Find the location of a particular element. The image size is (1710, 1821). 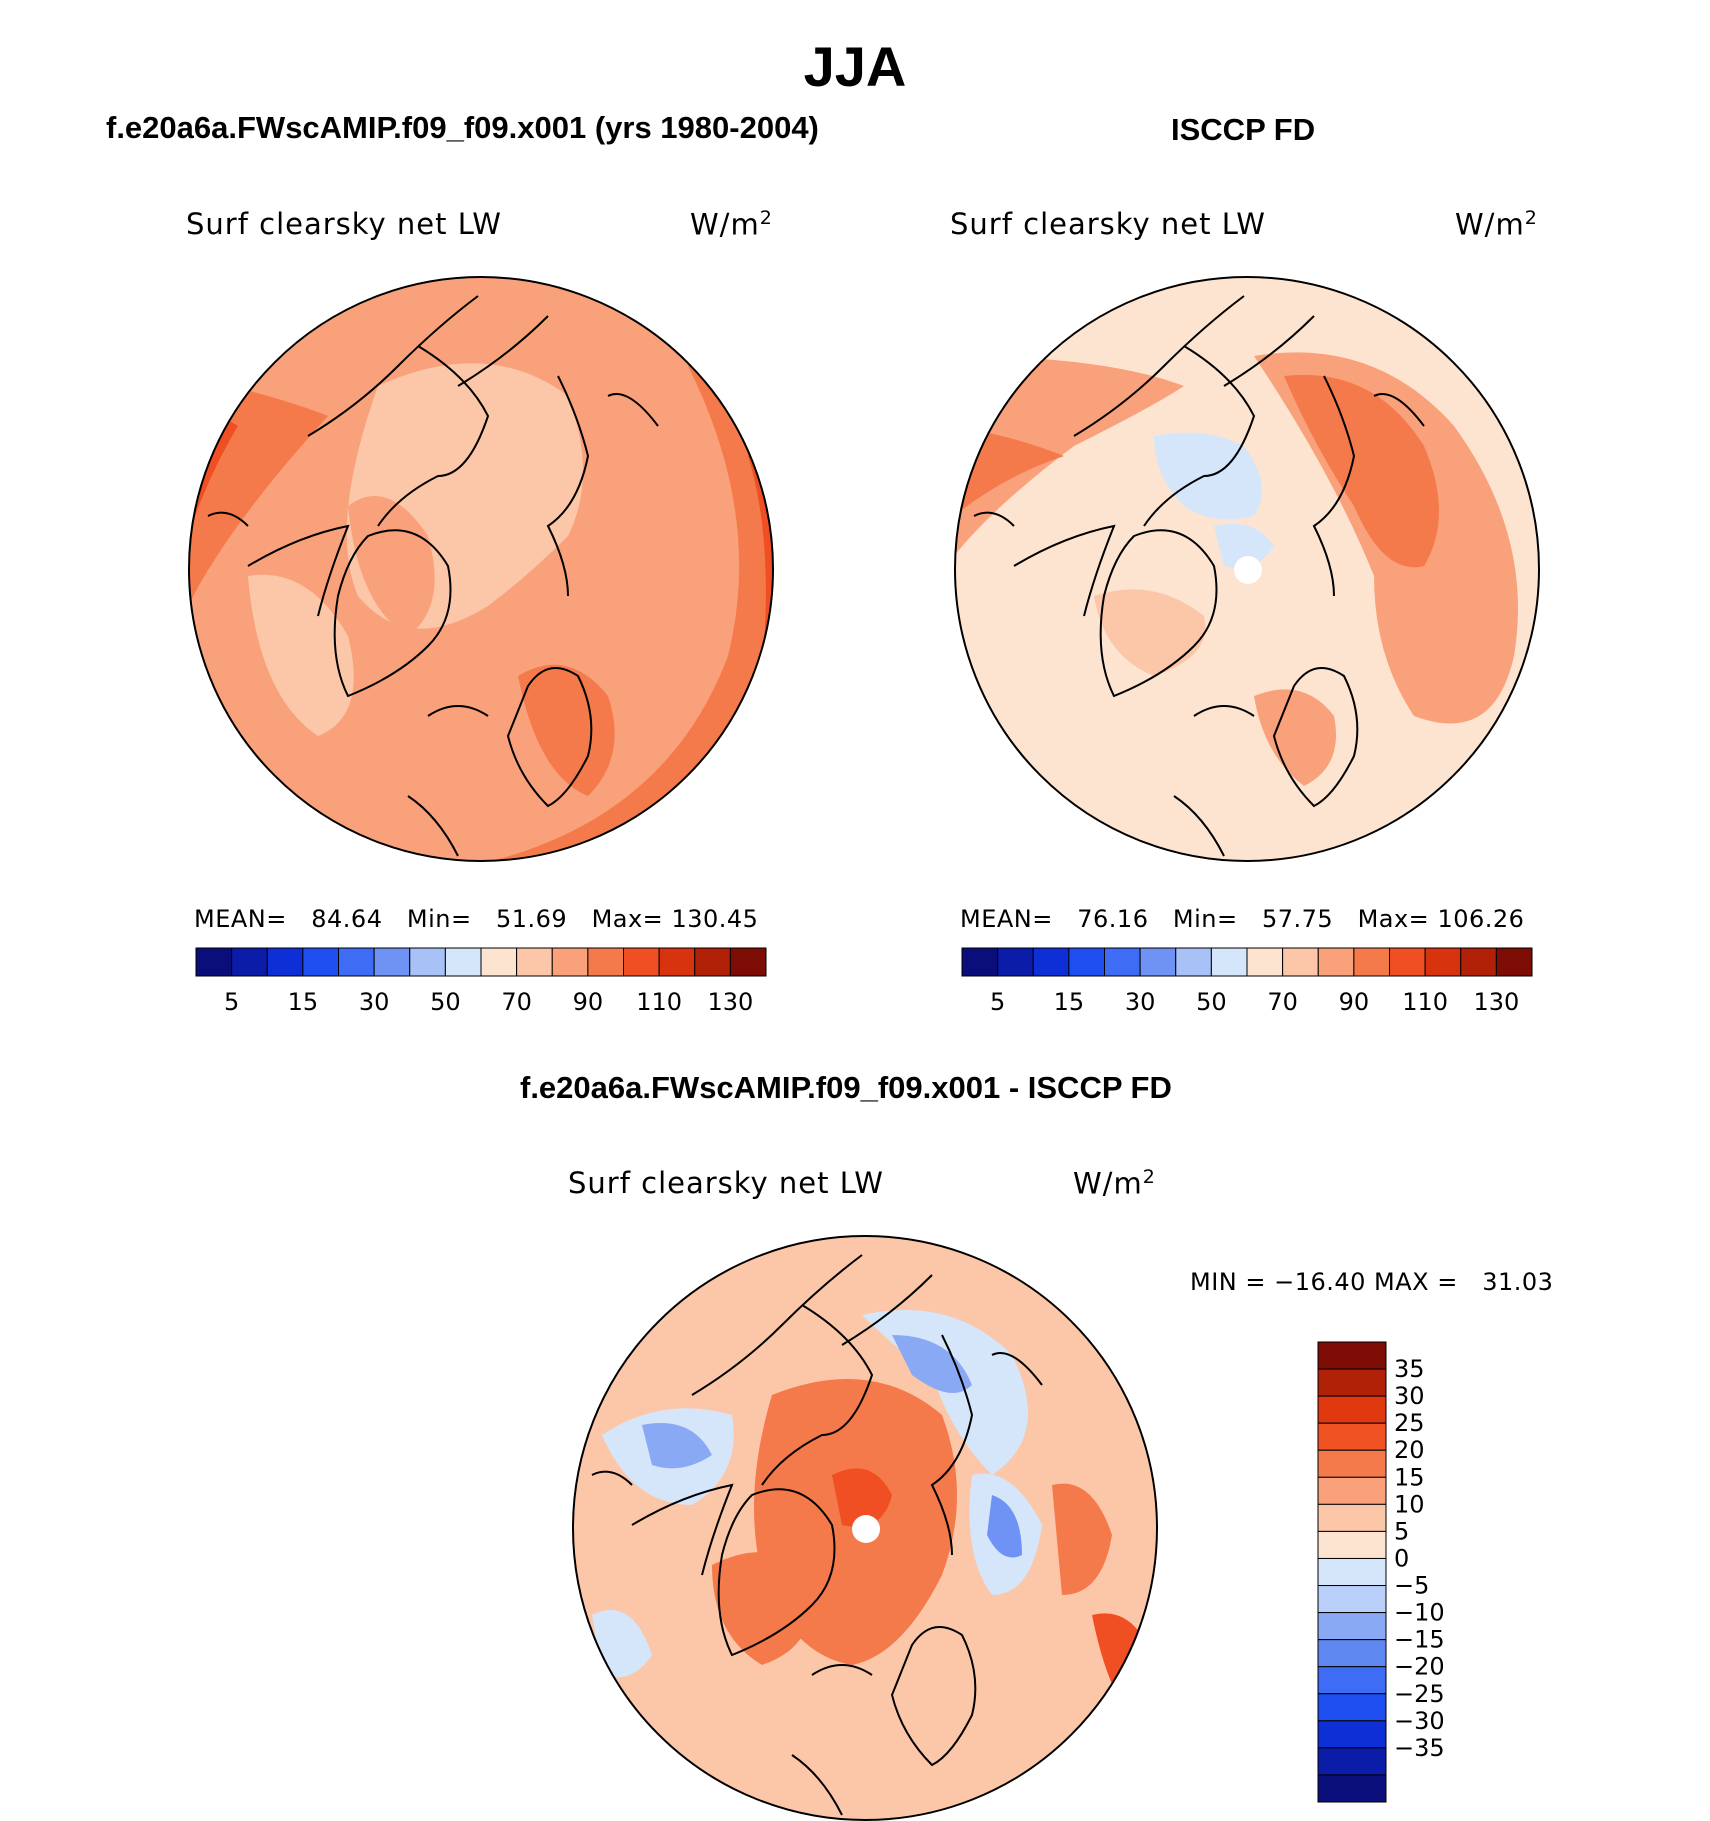

obs-colorbar-tick-label: 50 is located at coordinates (1211, 1002).